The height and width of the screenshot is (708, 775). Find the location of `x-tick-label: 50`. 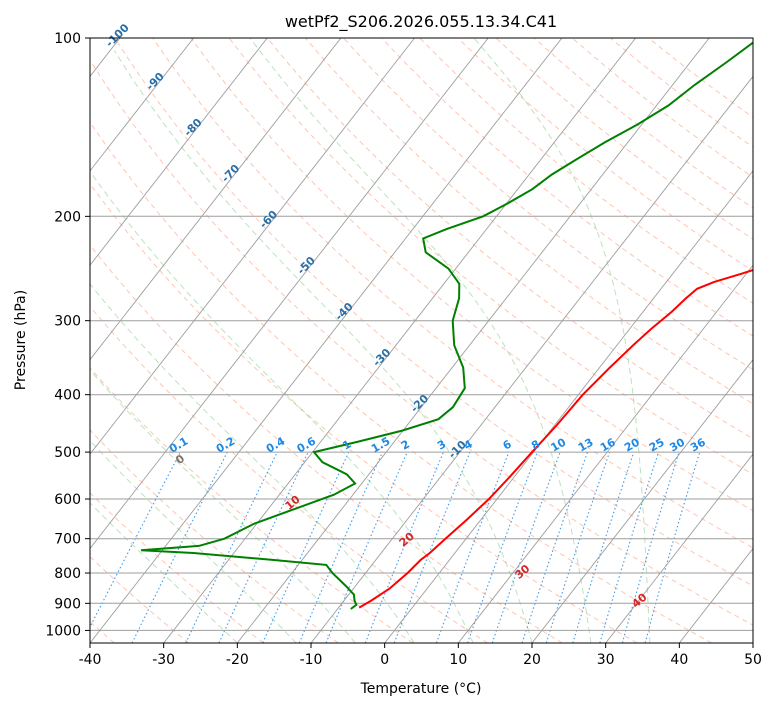

x-tick-label: 50 is located at coordinates (753, 660).